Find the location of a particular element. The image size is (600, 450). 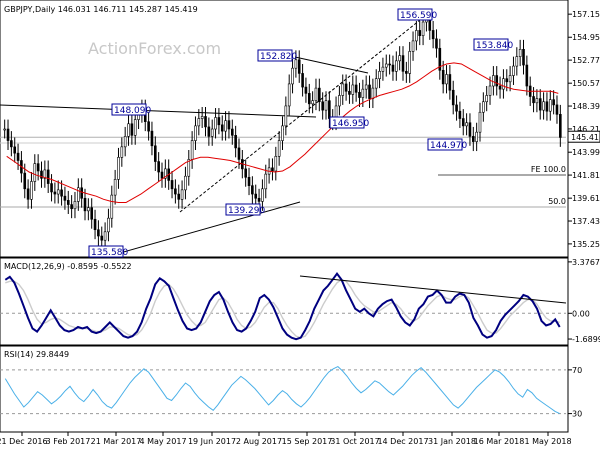

callout-label: 139.290 is located at coordinates (246, 211).